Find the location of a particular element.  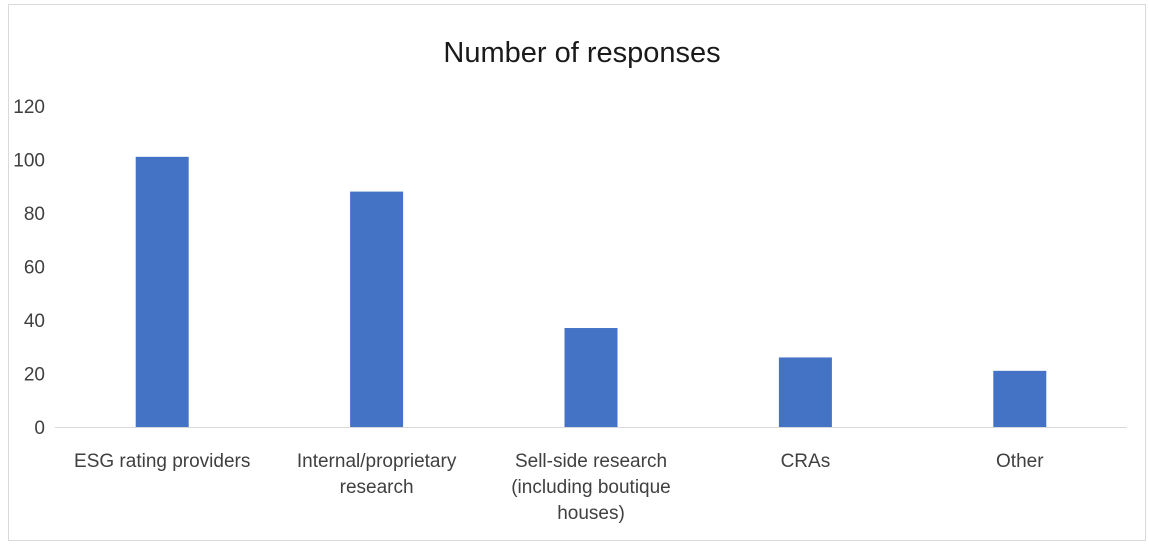

x-tick-label: ESG rating providers is located at coordinates (162, 461).